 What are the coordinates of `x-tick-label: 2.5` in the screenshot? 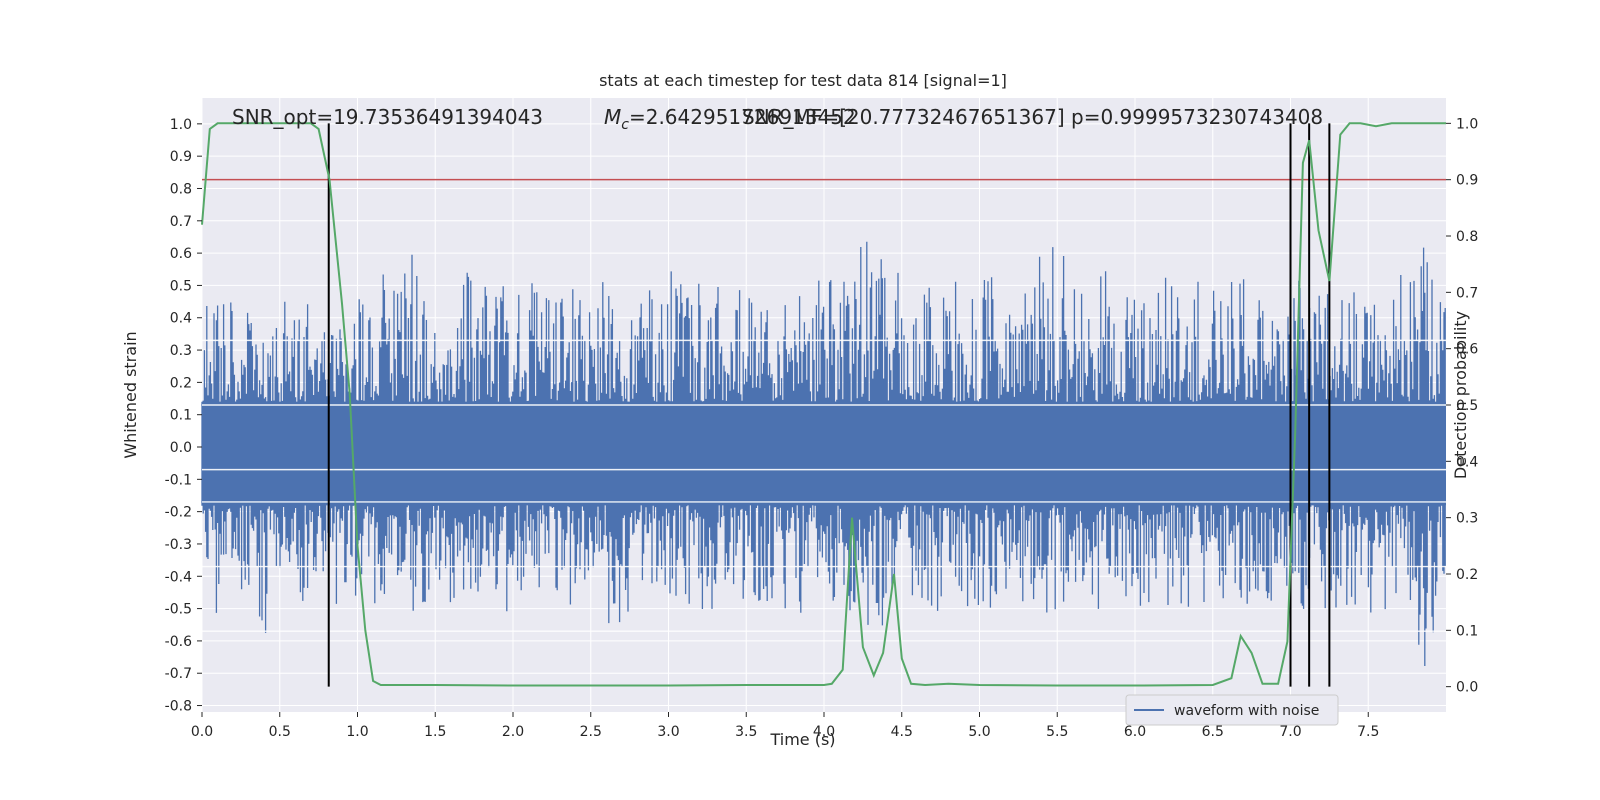 It's located at (591, 732).